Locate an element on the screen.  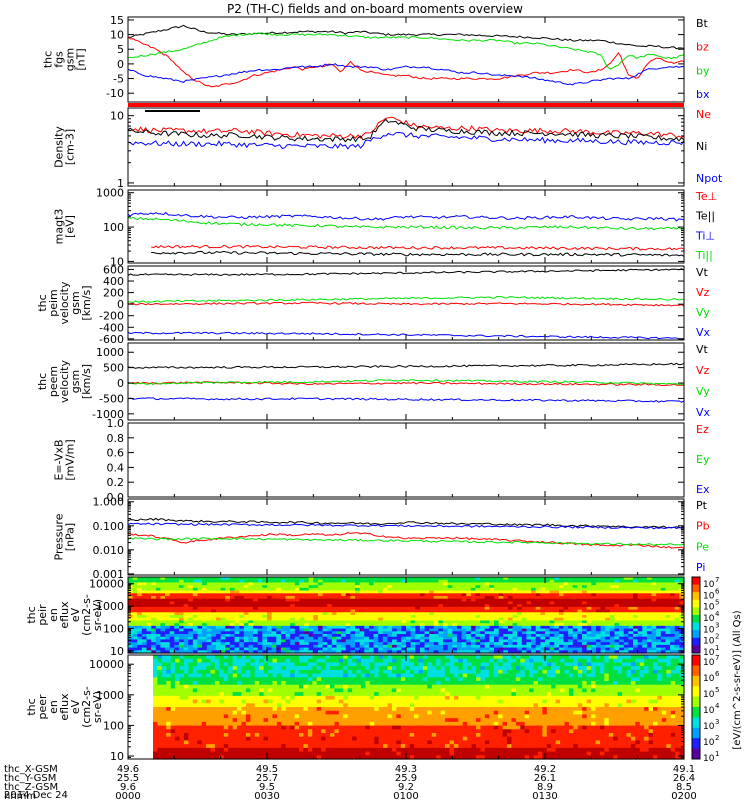
legend-entry-peem: Vt is located at coordinates (702, 349).